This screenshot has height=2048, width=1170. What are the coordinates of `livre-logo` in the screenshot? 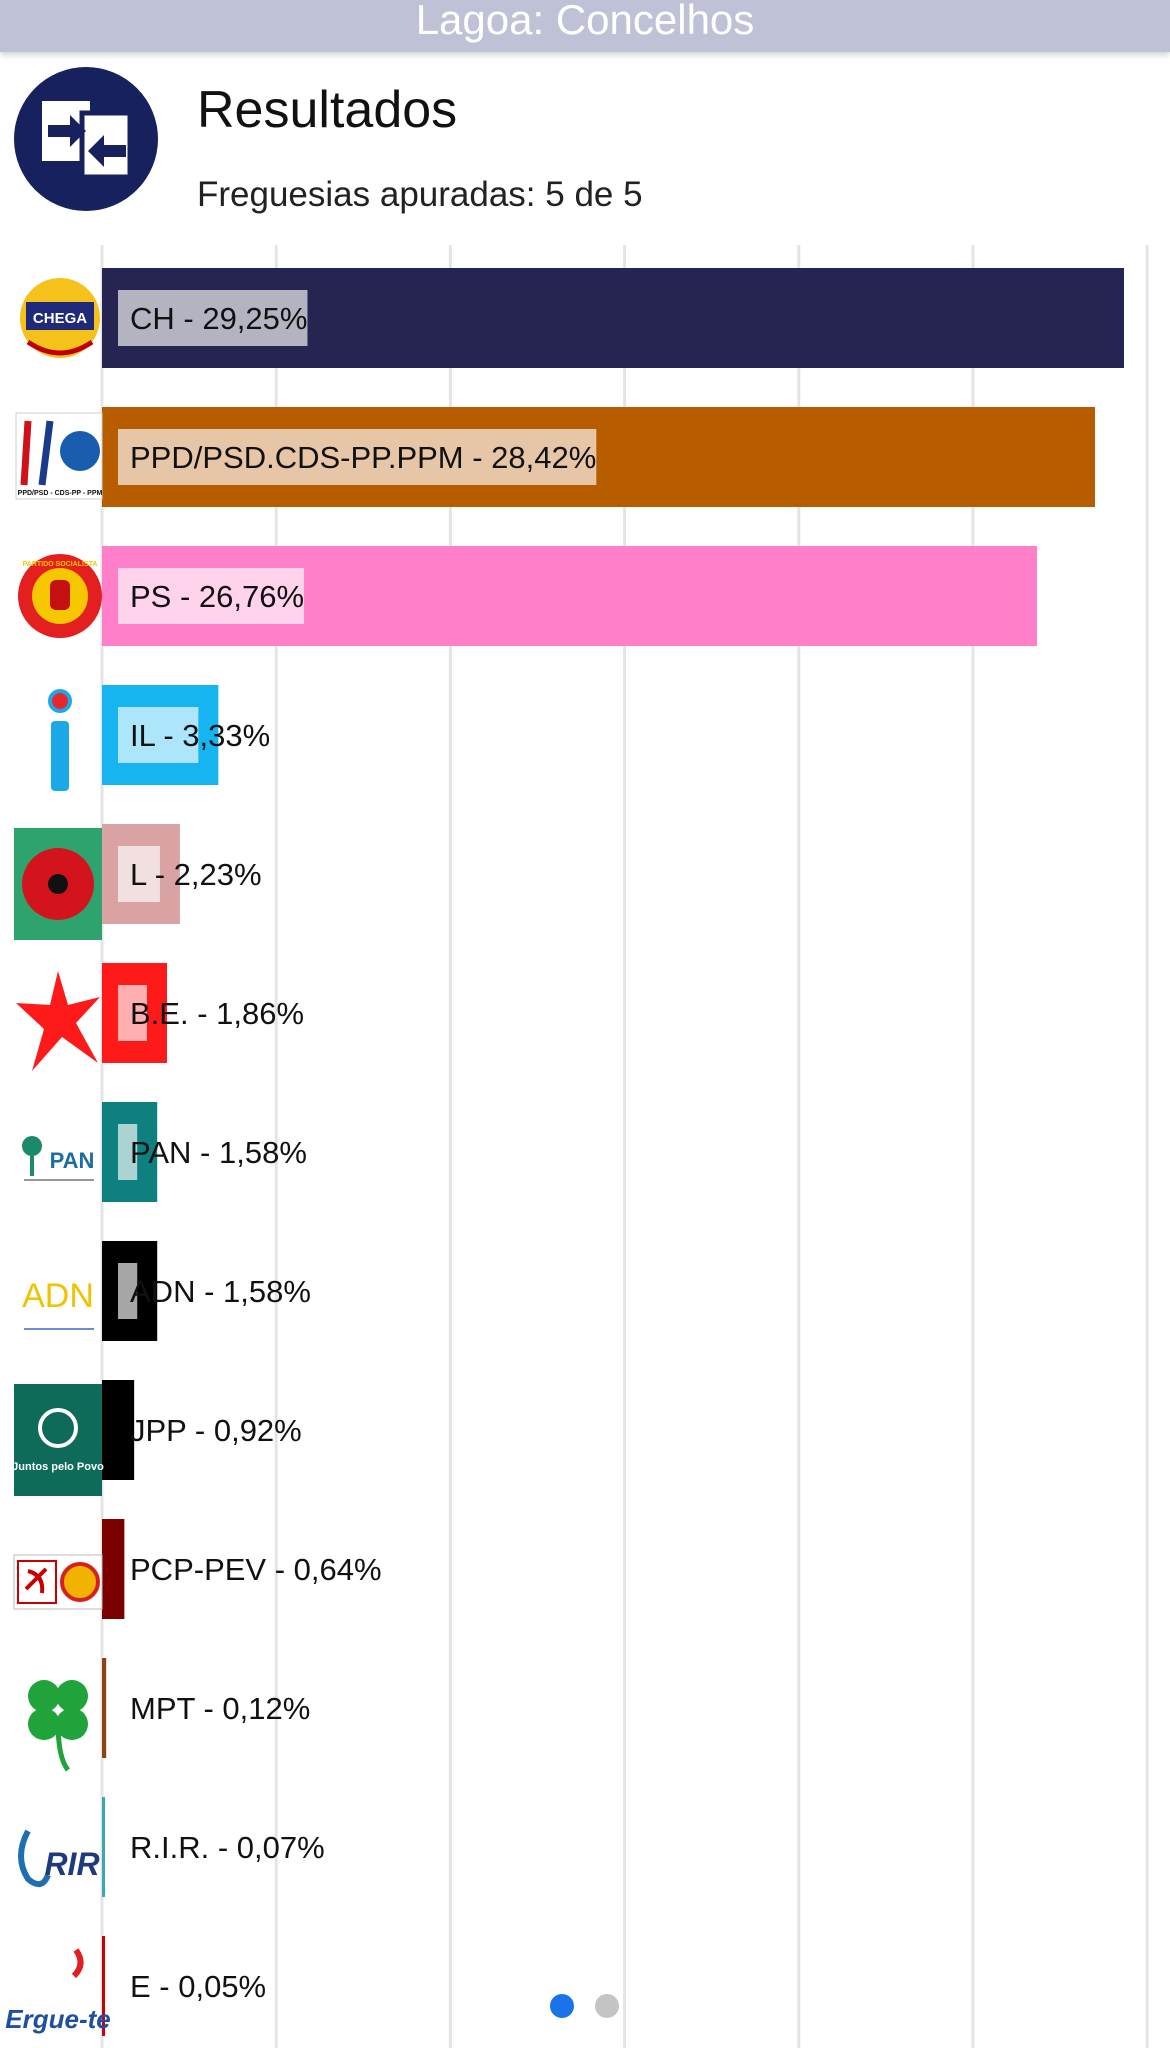 It's located at (58, 884).